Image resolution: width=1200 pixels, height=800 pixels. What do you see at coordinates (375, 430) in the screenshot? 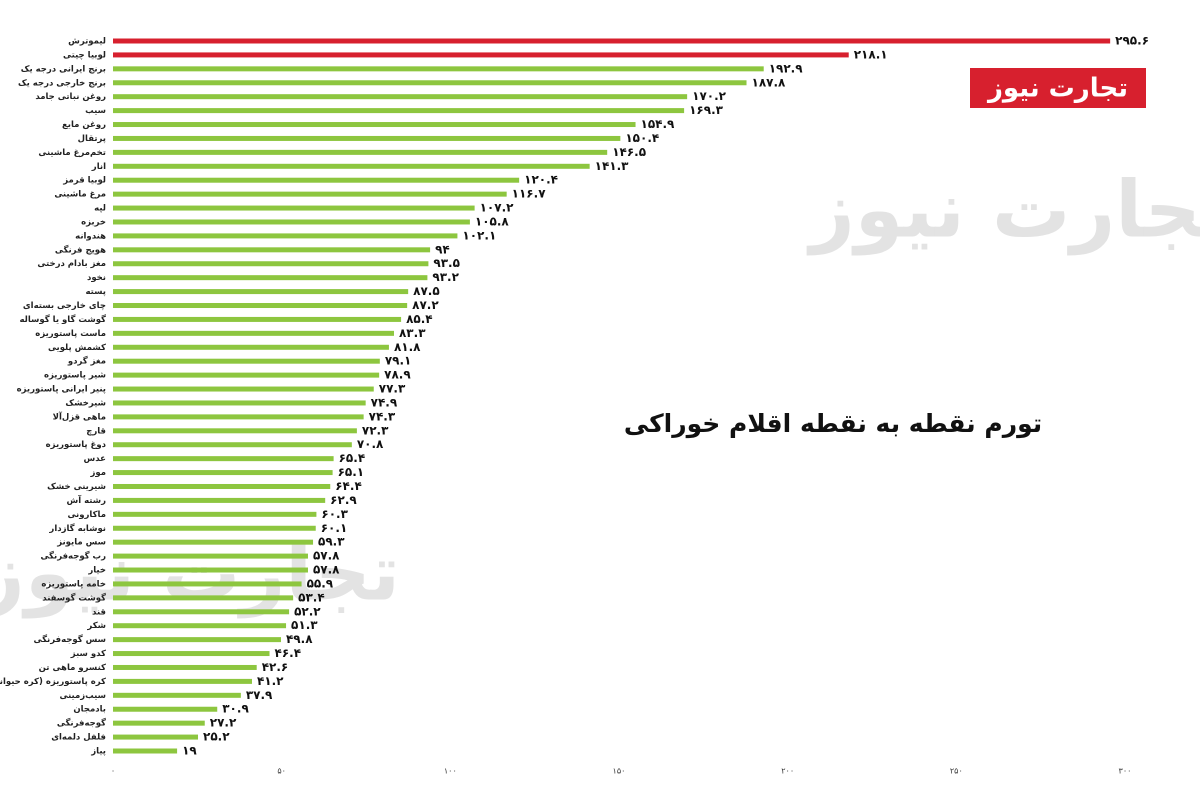
I see `value-label: ۷۲.۳` at bounding box center [375, 430].